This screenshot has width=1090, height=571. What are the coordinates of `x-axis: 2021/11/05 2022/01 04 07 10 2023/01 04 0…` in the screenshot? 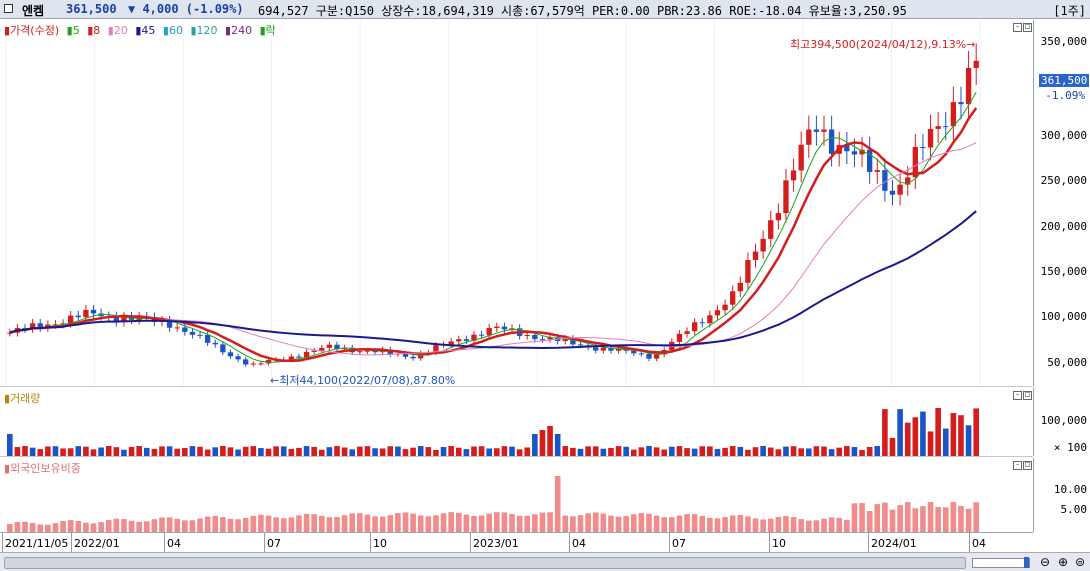 It's located at (516, 542).